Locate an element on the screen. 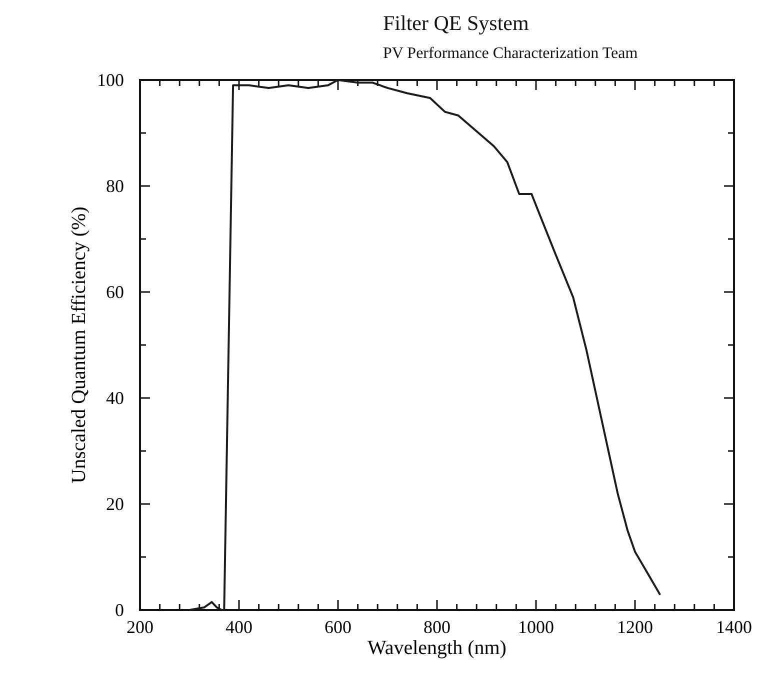 The image size is (779, 684). x-tick-label: 1400 is located at coordinates (734, 627).